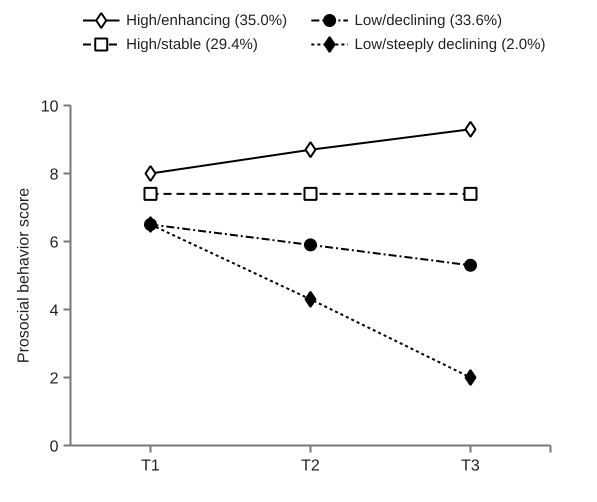 Image resolution: width=597 pixels, height=502 pixels. I want to click on legend-label: Low/declining (33.6%), so click(428, 20).